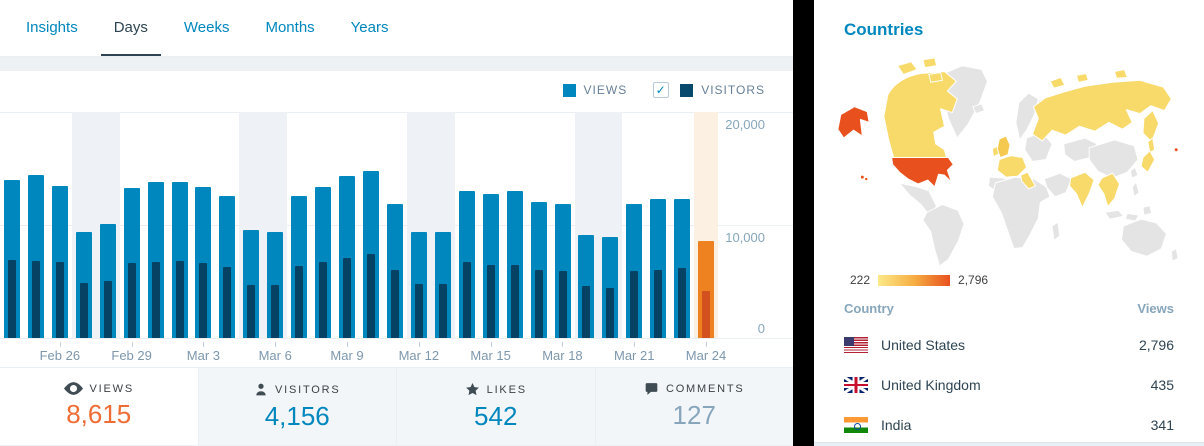 This screenshot has width=1204, height=446. Describe the element at coordinates (1027, 280) in the screenshot. I see `map-heat-legend: 222 2,796` at that location.